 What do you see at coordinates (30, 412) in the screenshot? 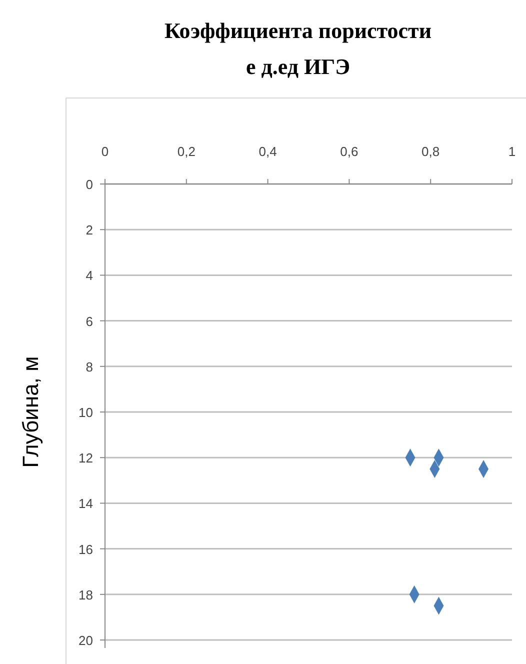
I see `y-axis-title: Глубина, м` at bounding box center [30, 412].